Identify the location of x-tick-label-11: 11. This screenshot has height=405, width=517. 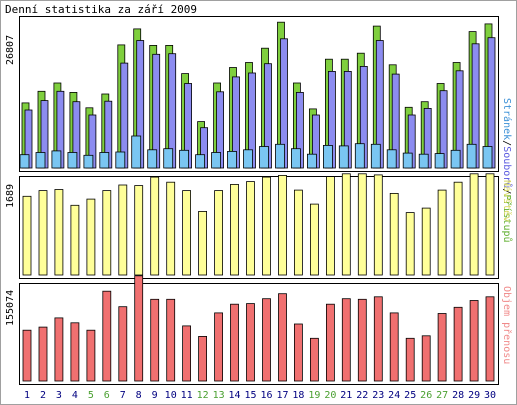
(187, 395).